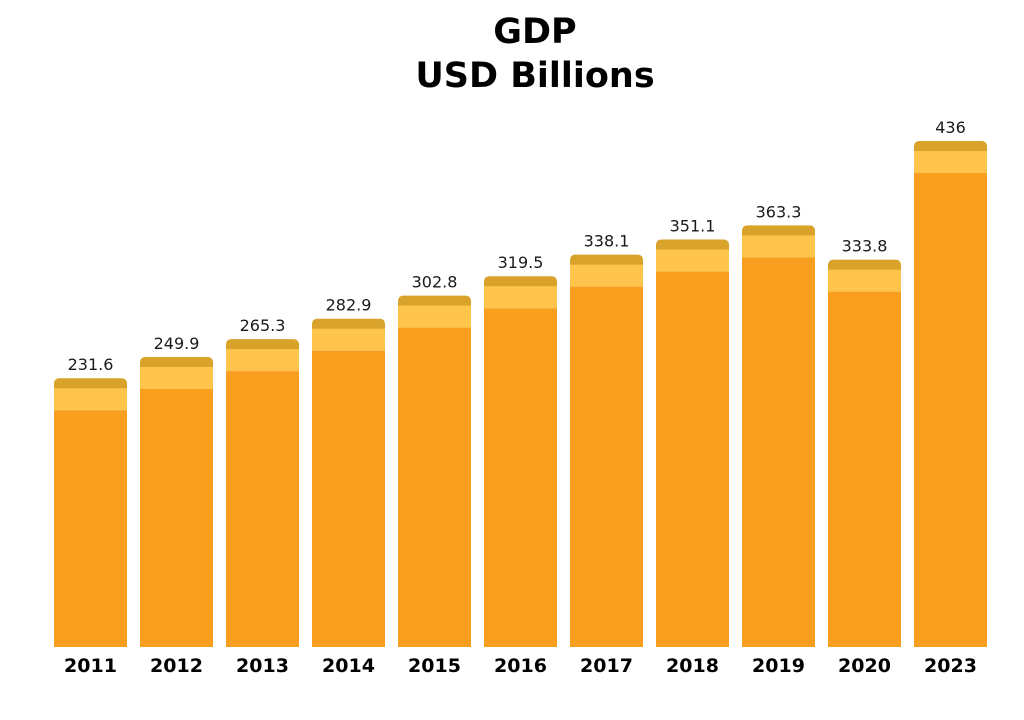  I want to click on x-tick-label: 2017, so click(606, 666).